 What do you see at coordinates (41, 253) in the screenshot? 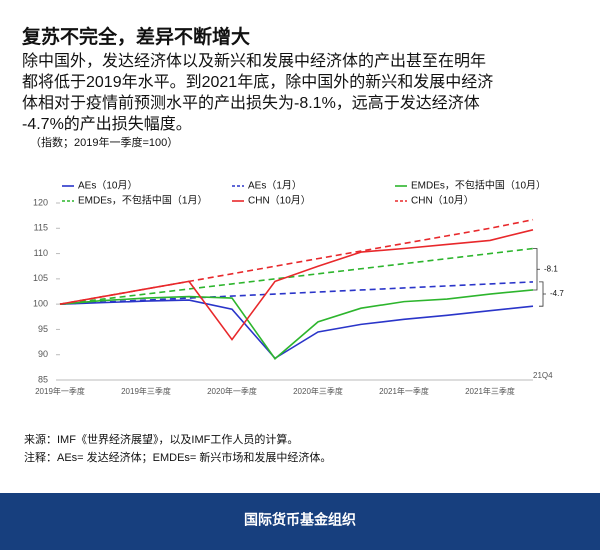
I see `y-tick-label: 110` at bounding box center [41, 253].